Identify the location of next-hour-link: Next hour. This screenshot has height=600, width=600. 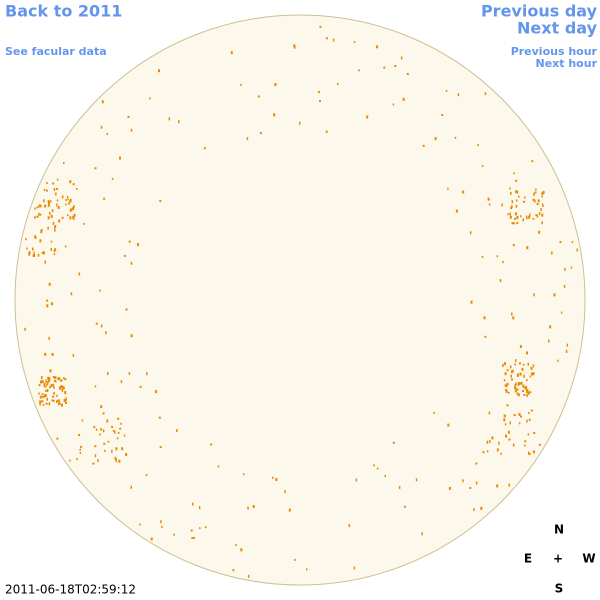
(567, 63).